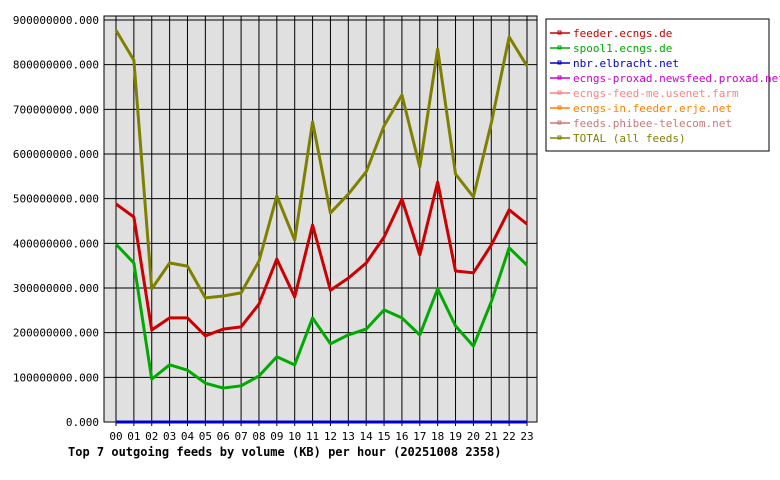  Describe the element at coordinates (455, 436) in the screenshot. I see `x-tick-label: 19` at that location.